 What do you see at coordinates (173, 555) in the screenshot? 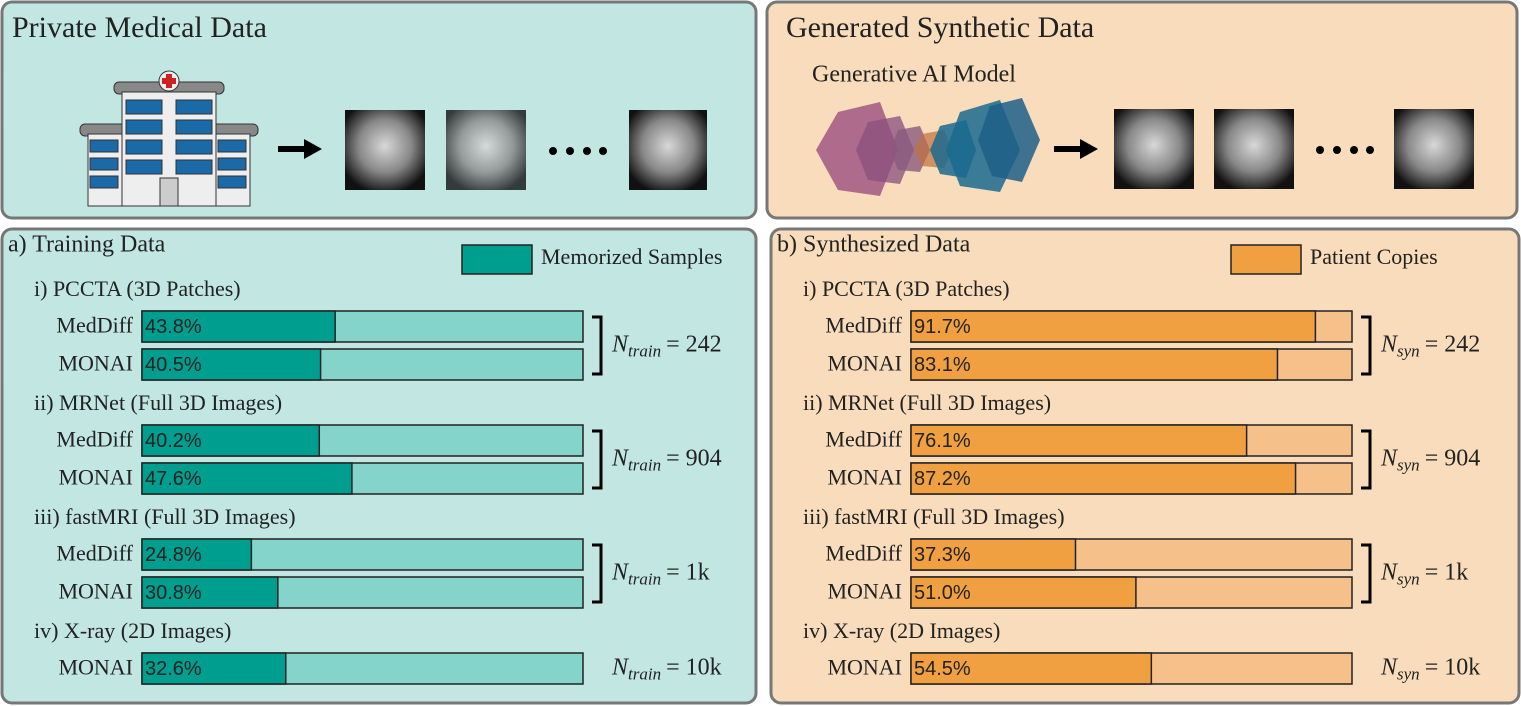
I see `value-label: 24.8%` at bounding box center [173, 555].